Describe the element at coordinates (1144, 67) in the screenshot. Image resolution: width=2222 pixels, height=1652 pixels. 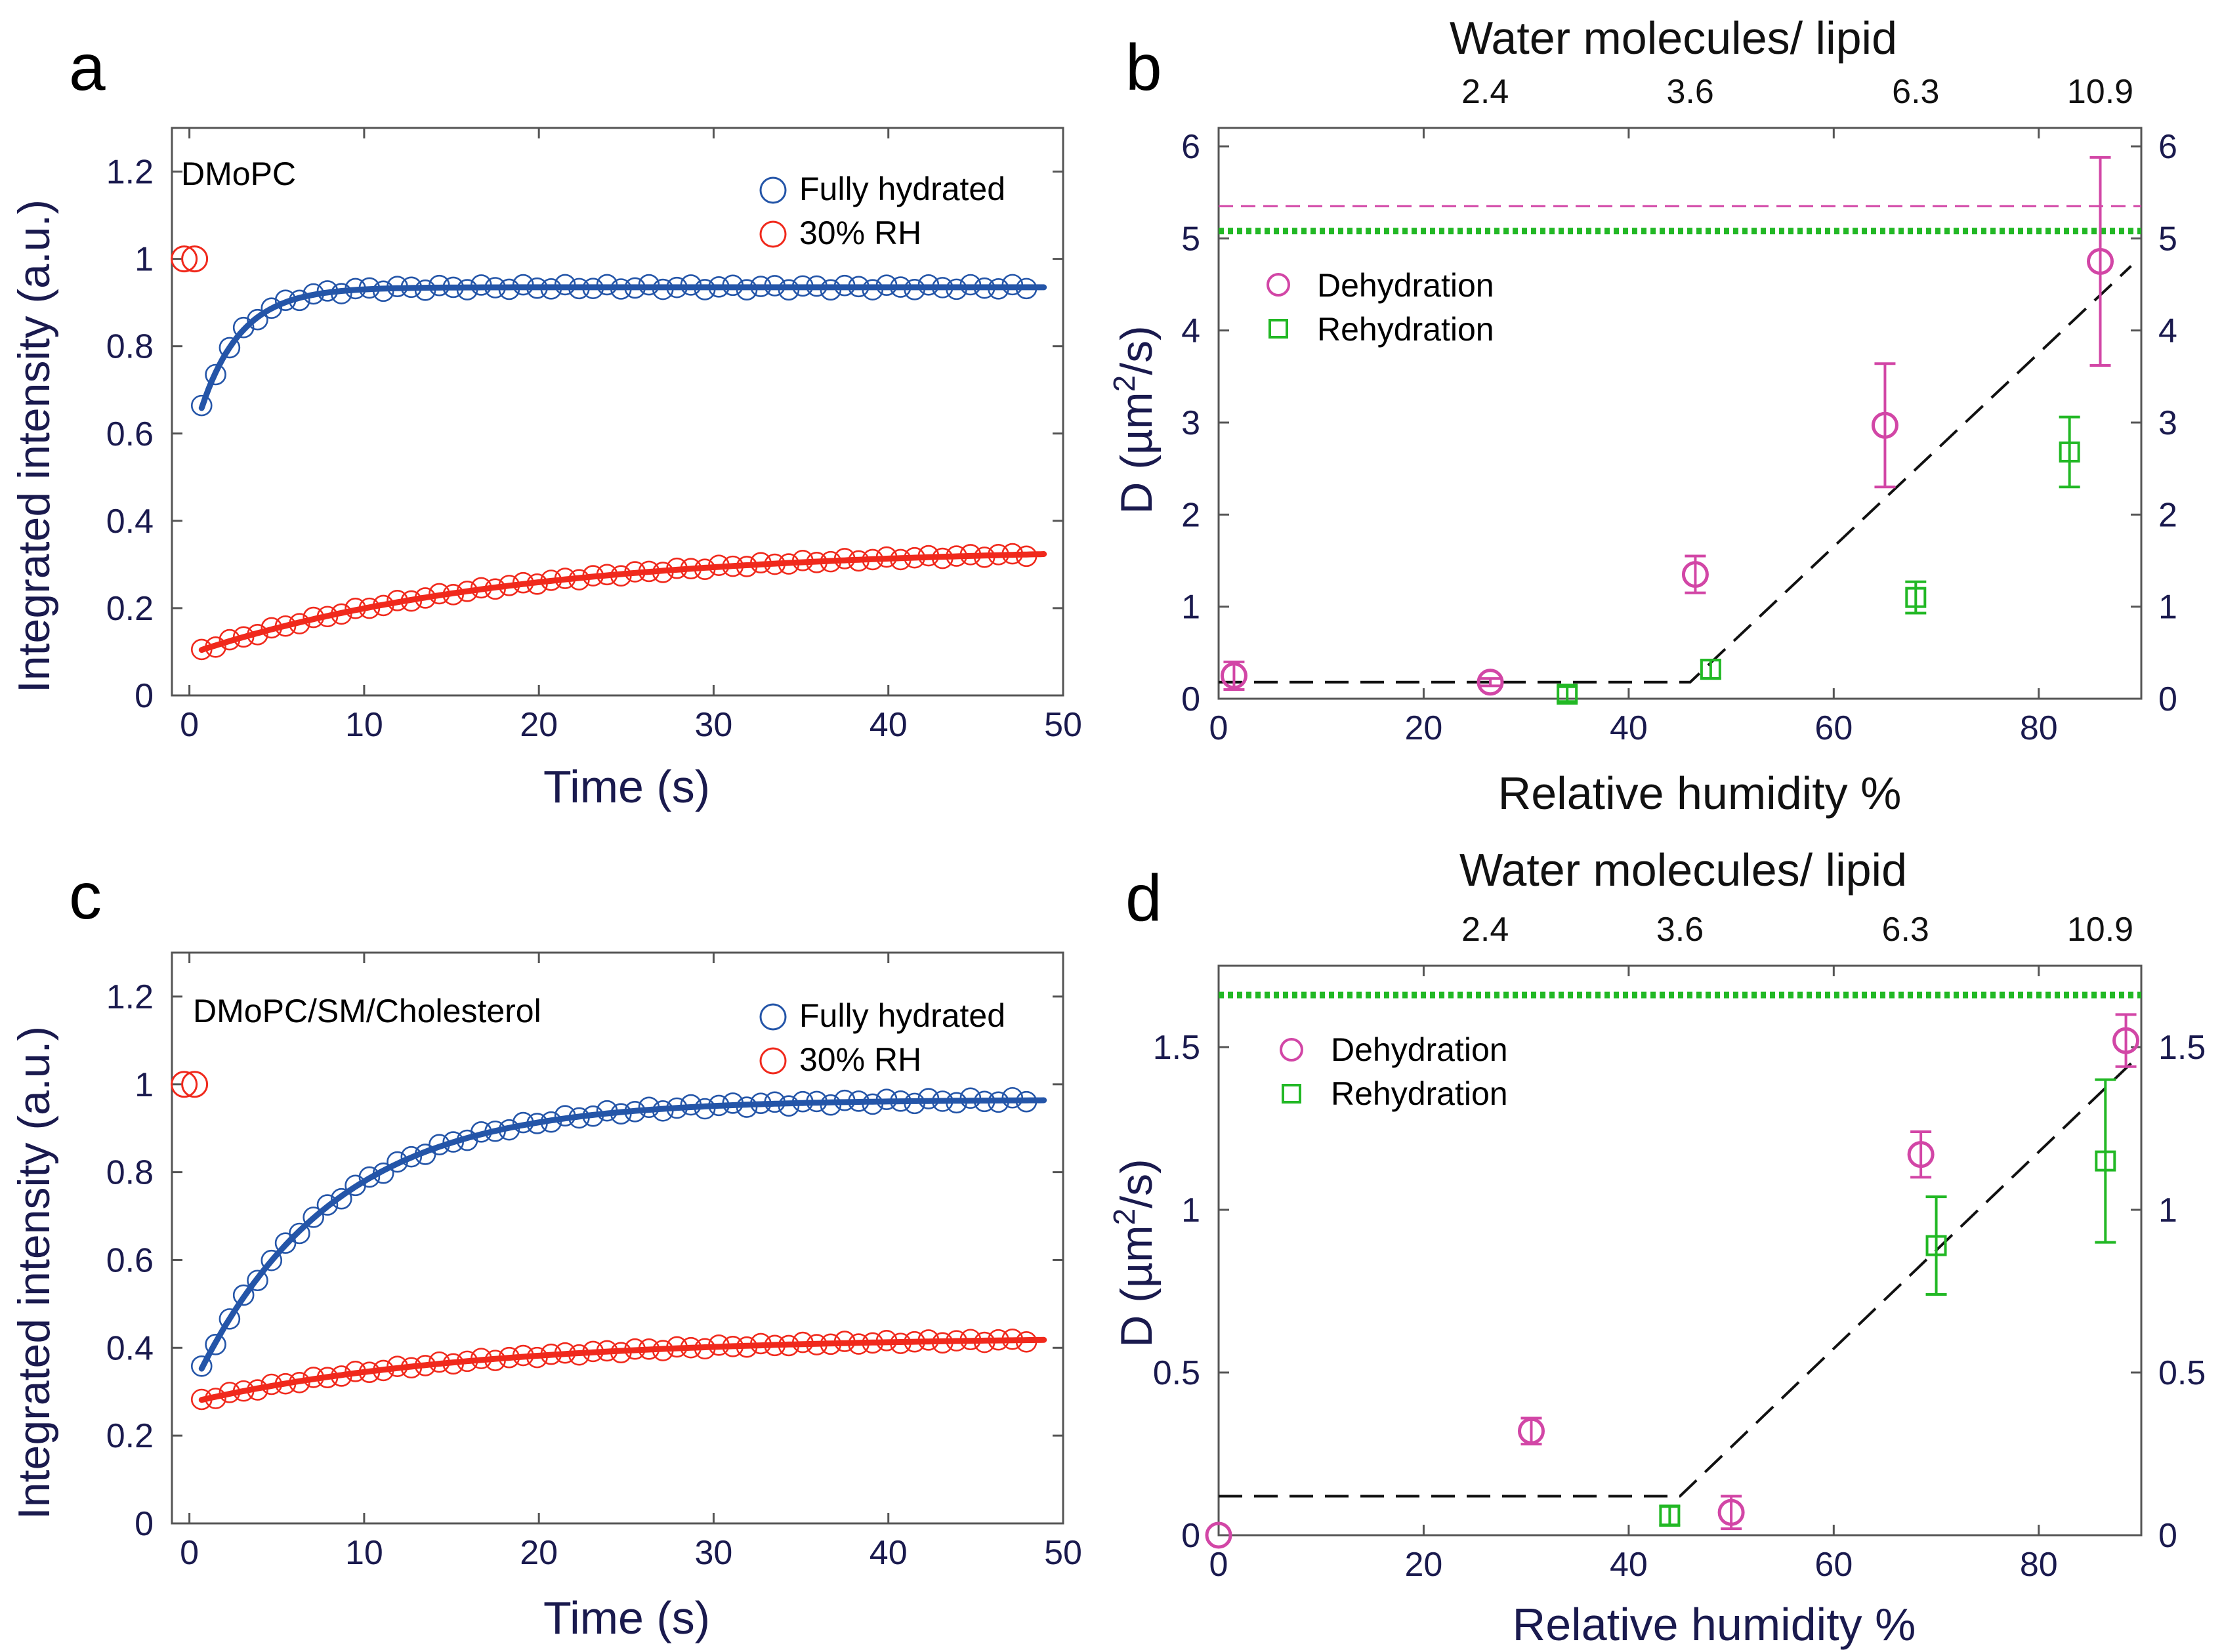
I see `panel-label-b: b` at that location.